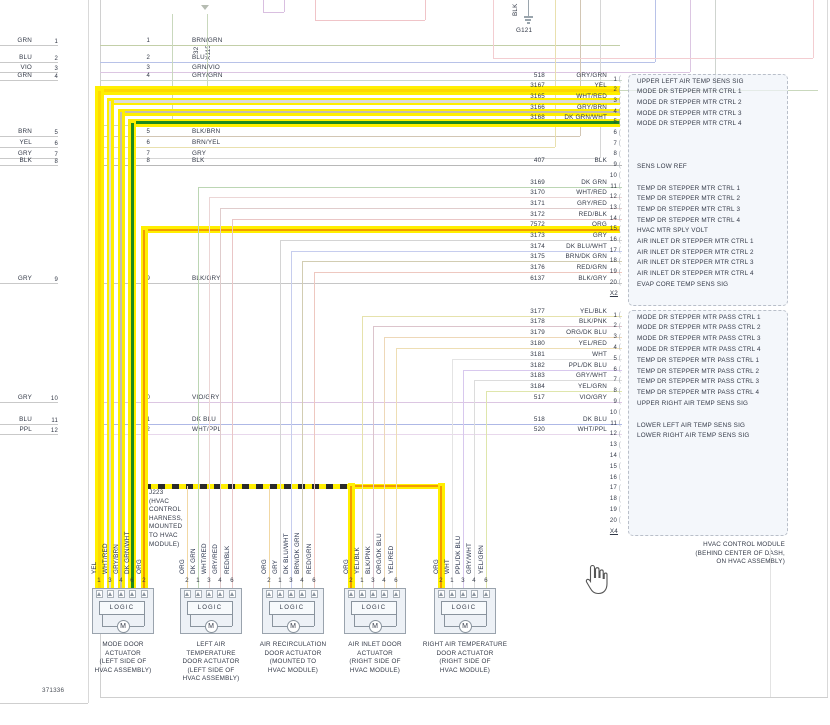  Describe the element at coordinates (361, 166) in the screenshot. I see `wire-BLK` at that location.